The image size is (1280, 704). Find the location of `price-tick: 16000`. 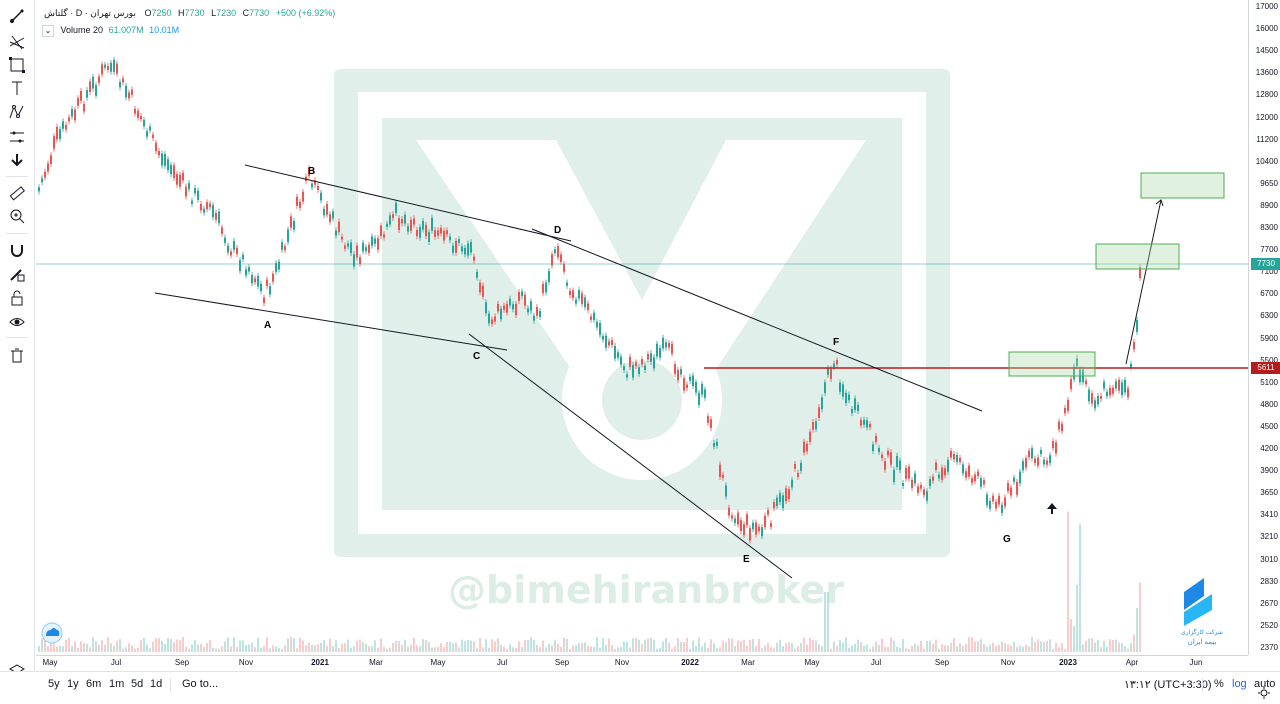

price-tick: 16000 is located at coordinates (1266, 29).